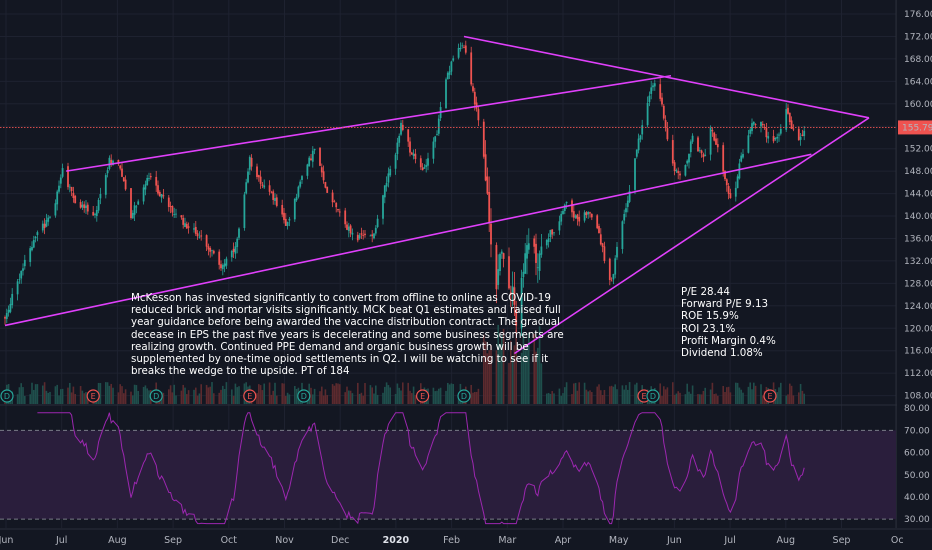 This screenshot has width=932, height=550. I want to click on earnings-marker-label: E, so click(422, 396).